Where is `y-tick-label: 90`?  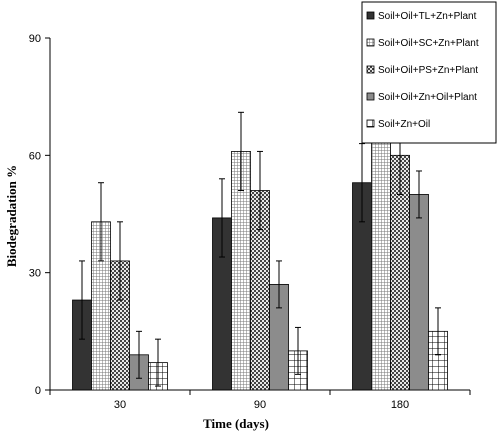 y-tick-label: 90 is located at coordinates (35, 39).